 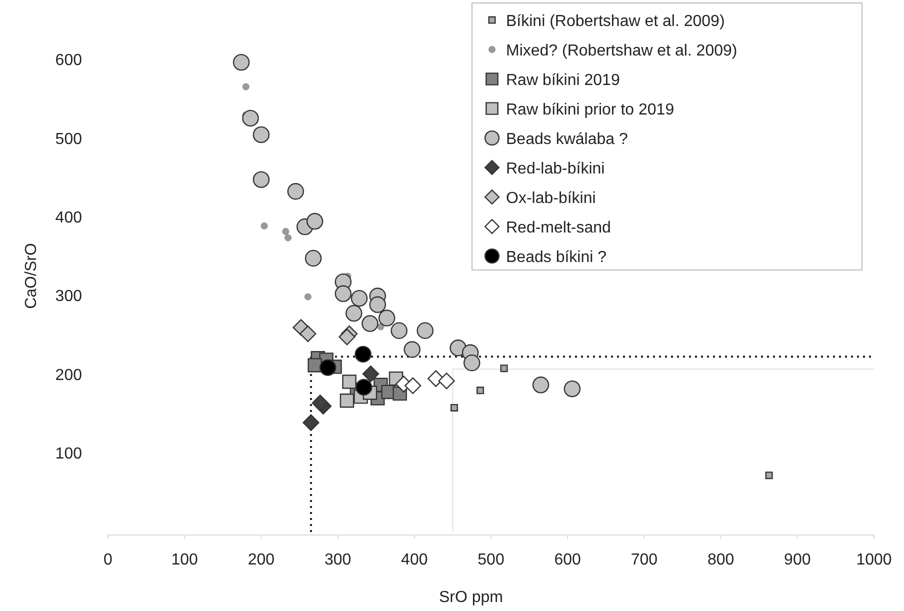 What do you see at coordinates (338, 559) in the screenshot?
I see `x-tick-label: 300` at bounding box center [338, 559].